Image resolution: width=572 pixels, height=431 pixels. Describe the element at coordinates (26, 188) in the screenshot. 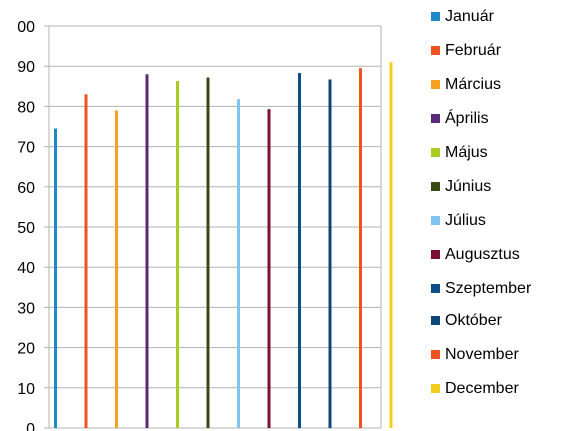

I see `y-tick-label: 60` at that location.